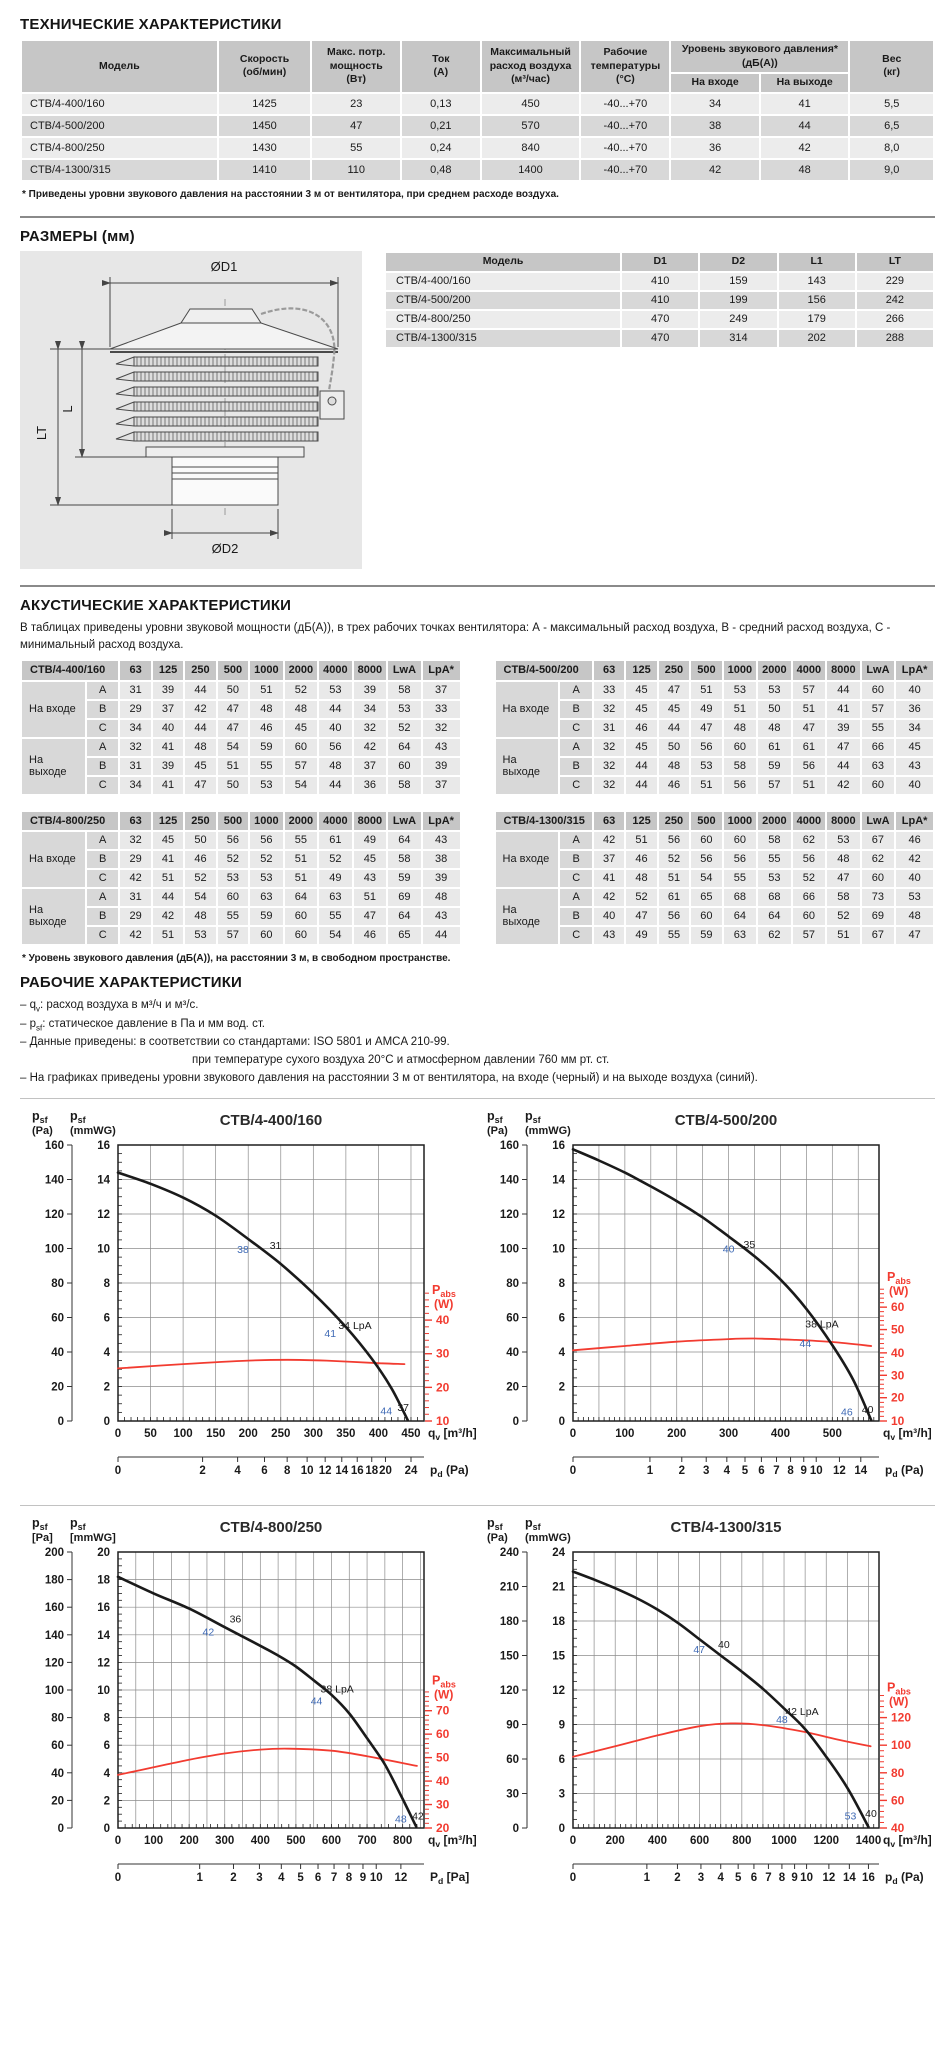 This screenshot has height=2048, width=949. I want to click on value-cell: 47, so click(914, 935).